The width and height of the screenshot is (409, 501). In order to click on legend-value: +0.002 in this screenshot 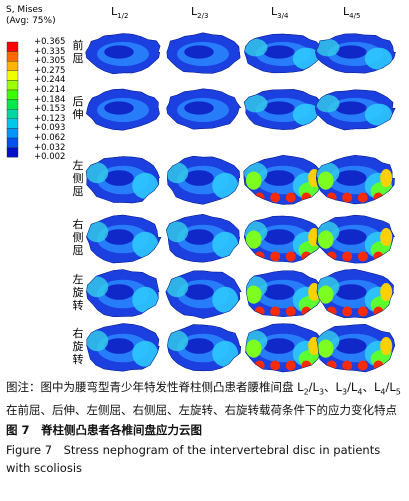, I will do `click(50, 157)`.